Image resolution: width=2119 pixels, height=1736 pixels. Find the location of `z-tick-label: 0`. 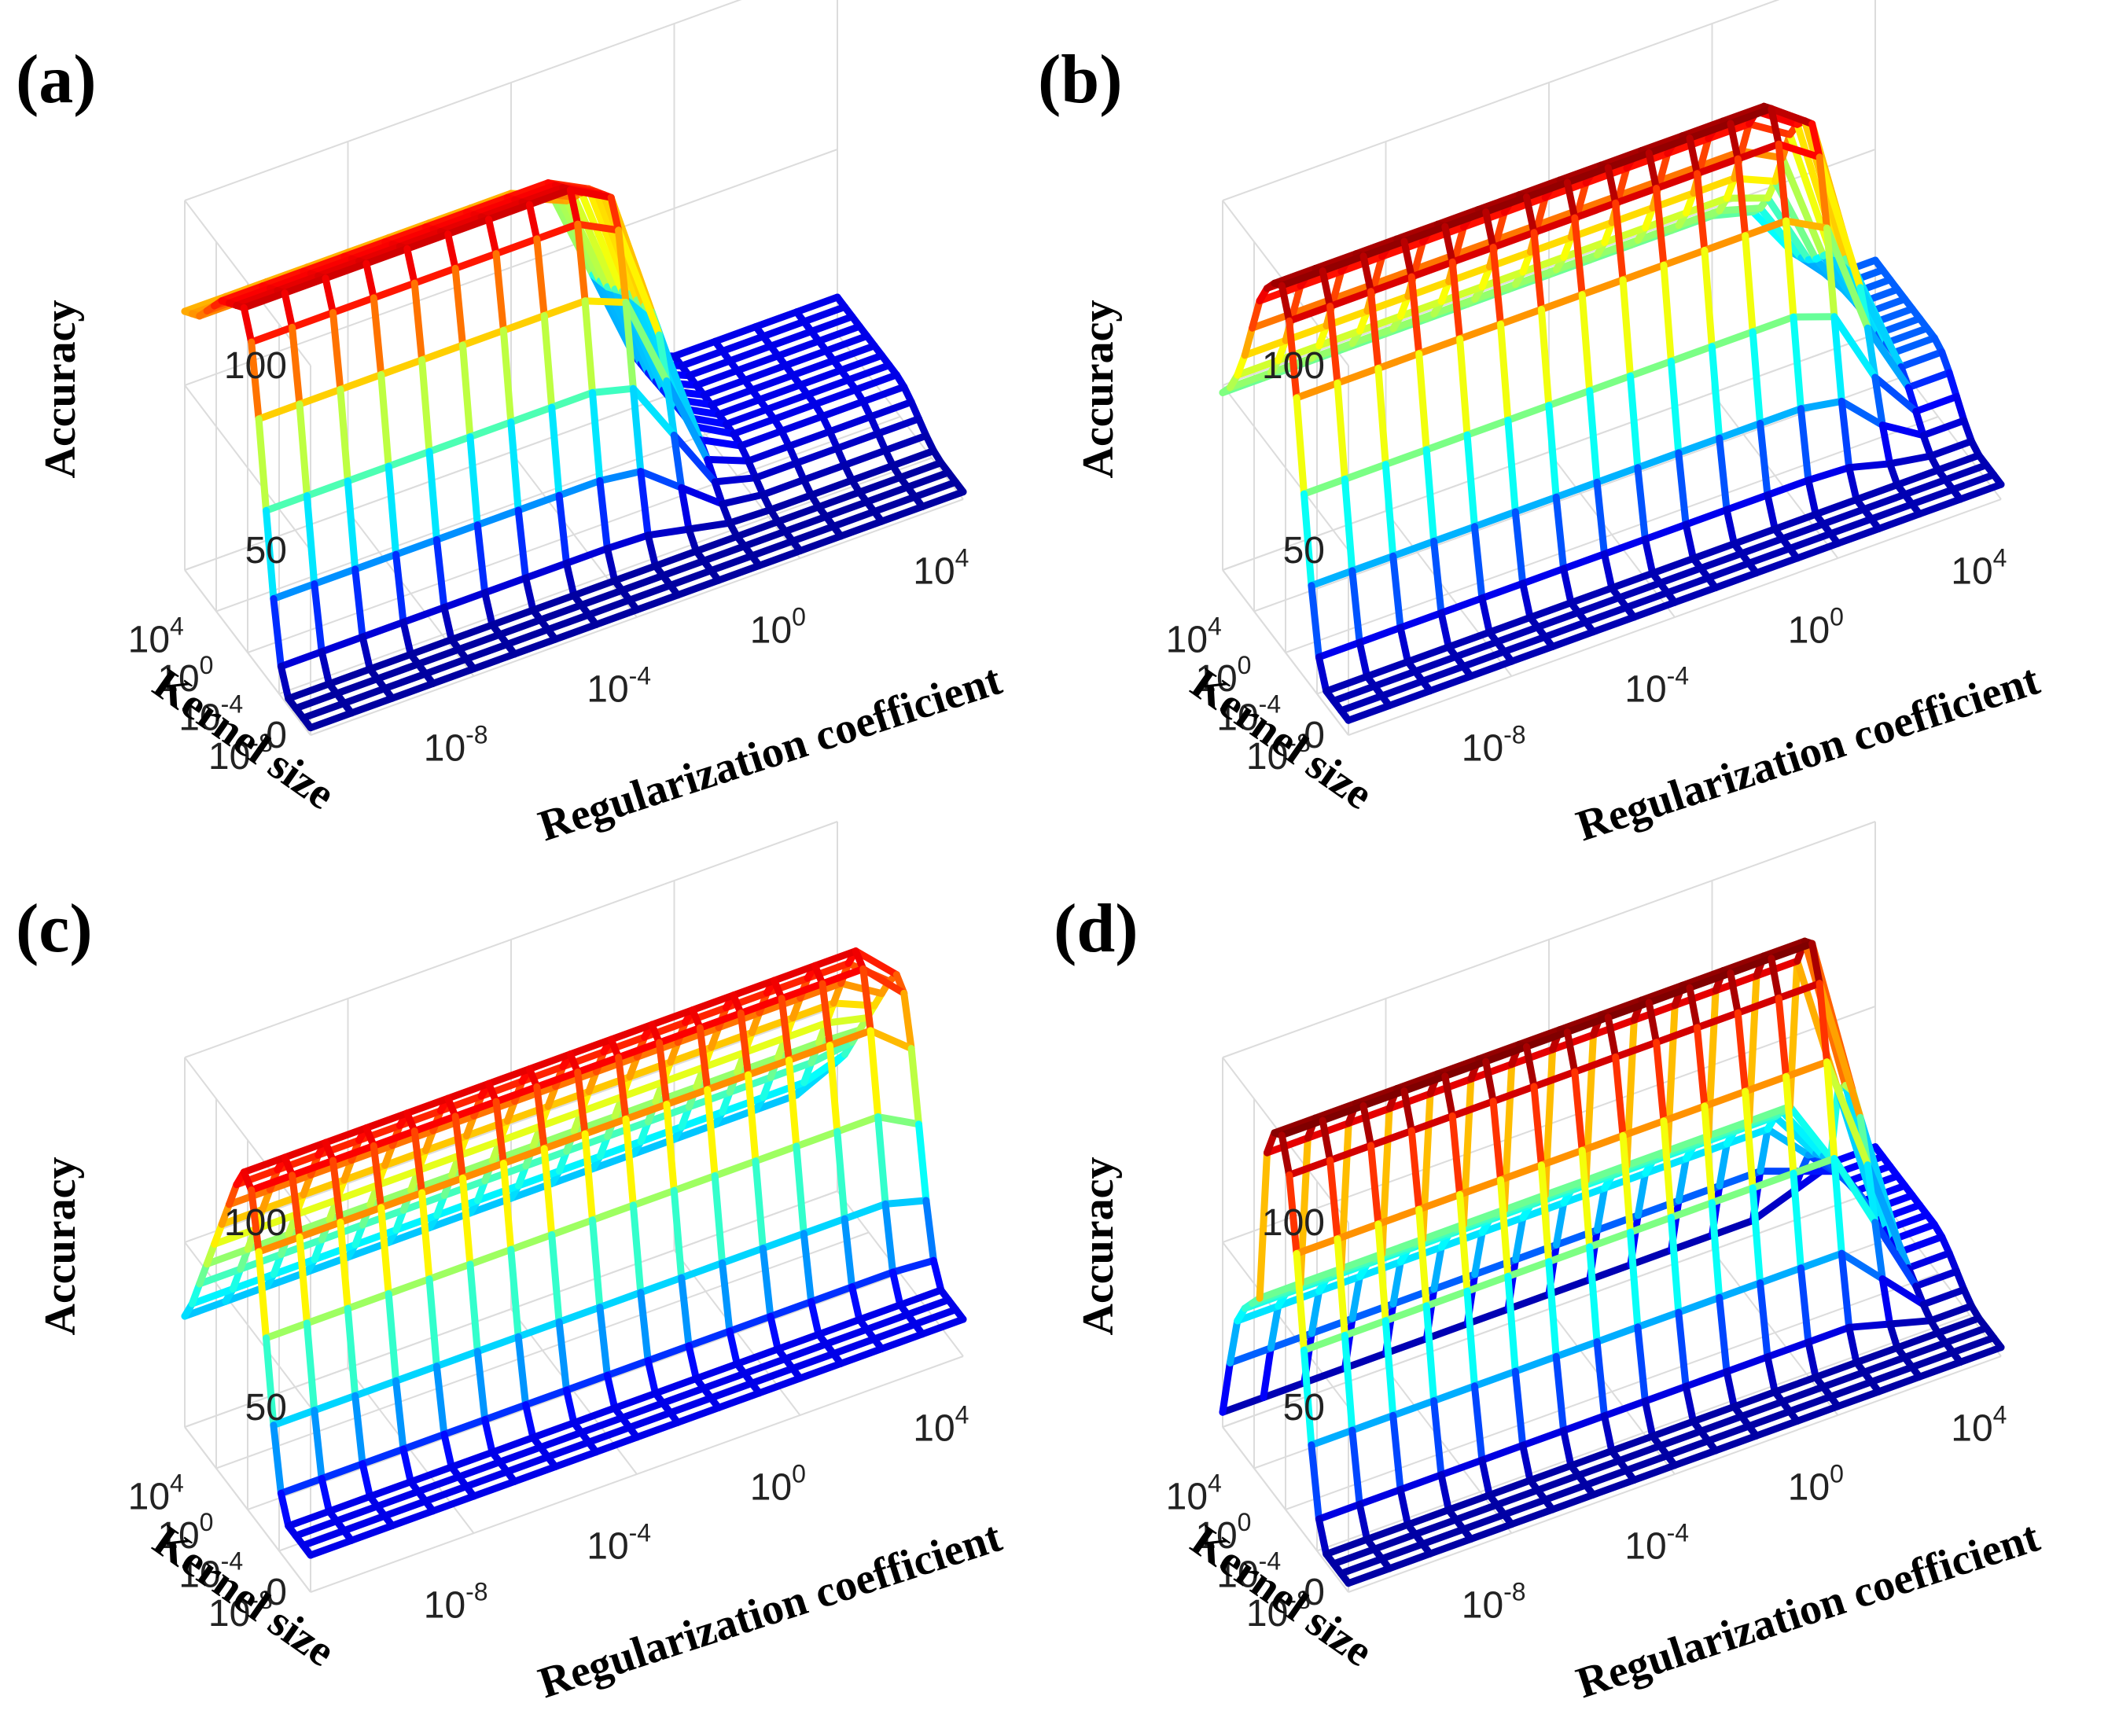

z-tick-label: 0 is located at coordinates (276, 1592).